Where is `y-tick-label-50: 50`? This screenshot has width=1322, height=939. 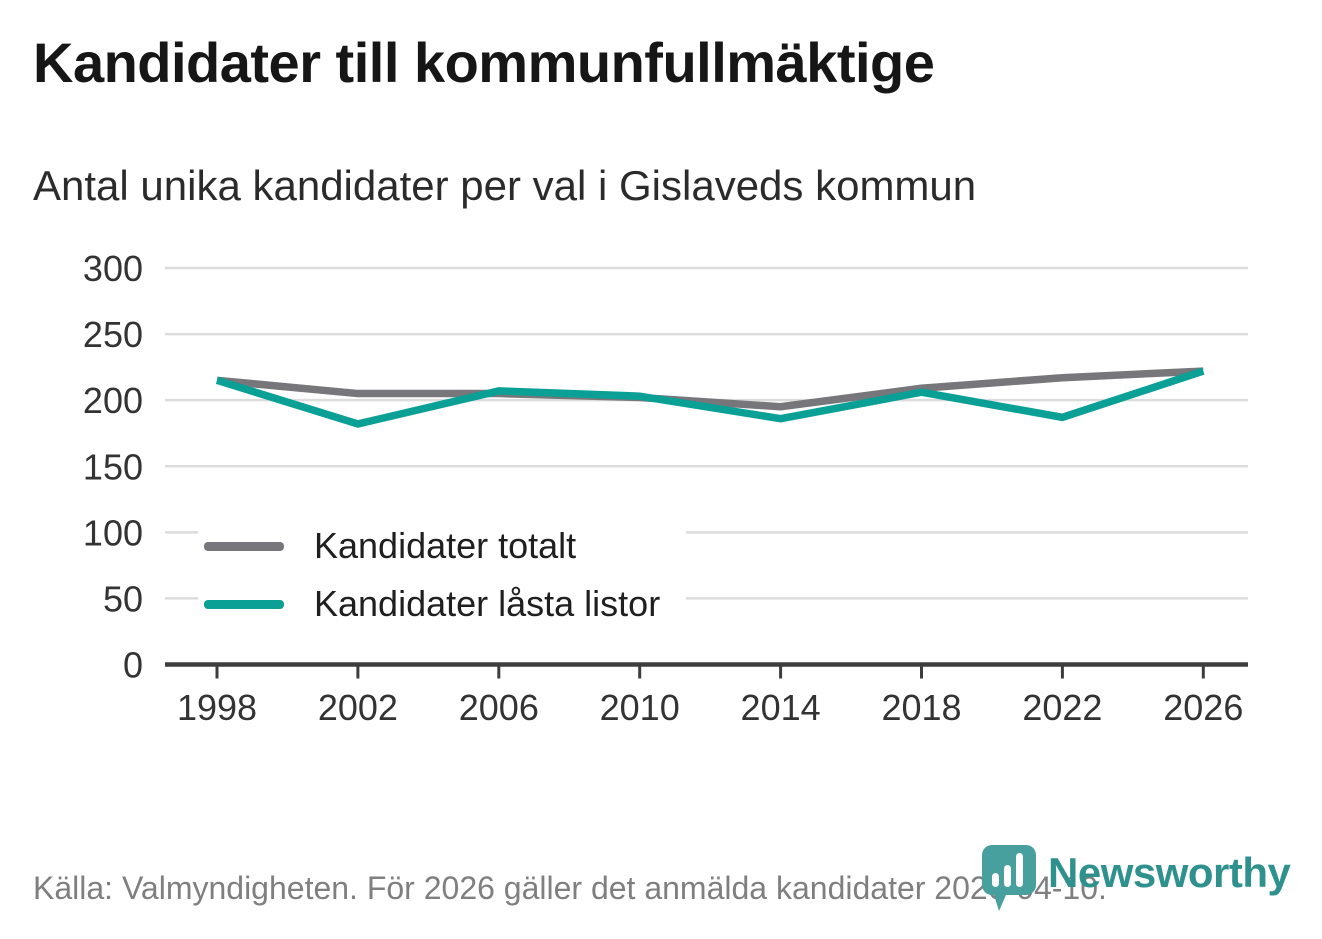
y-tick-label-50: 50 is located at coordinates (123, 598).